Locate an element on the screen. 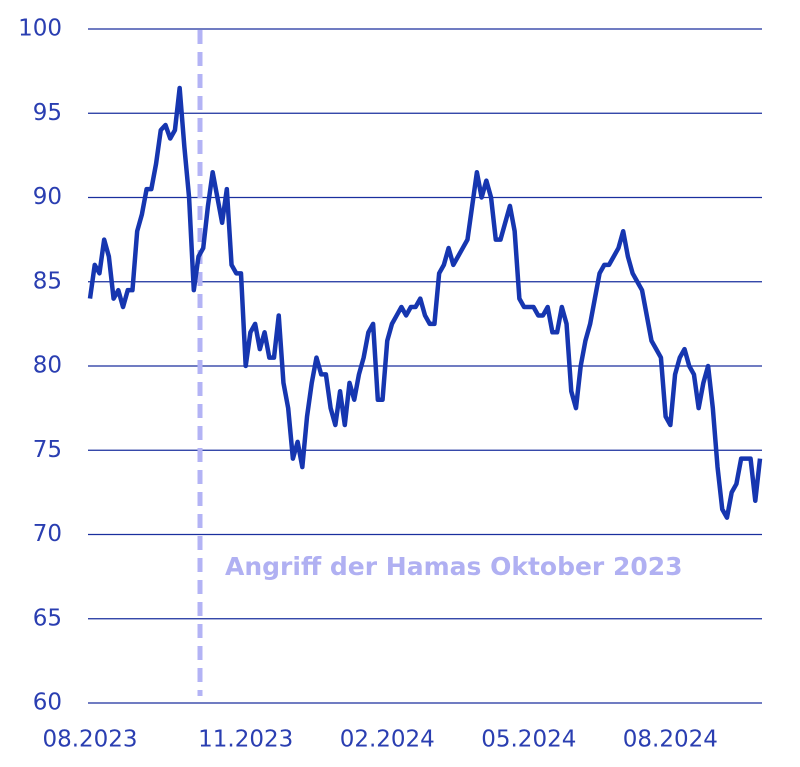 This screenshot has height=767, width=800. y-tick-label: 70 is located at coordinates (47, 534).